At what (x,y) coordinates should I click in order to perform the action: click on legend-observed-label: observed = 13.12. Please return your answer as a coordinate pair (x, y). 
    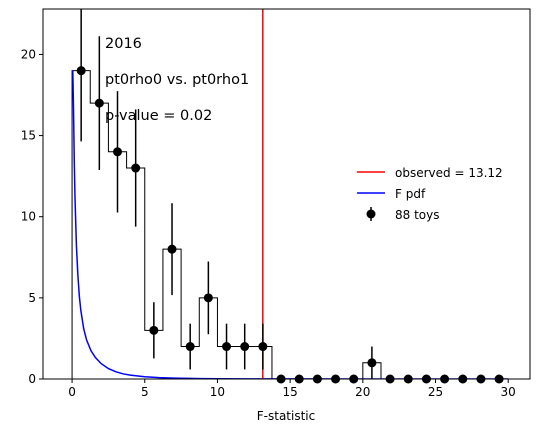
    Looking at the image, I should click on (449, 173).